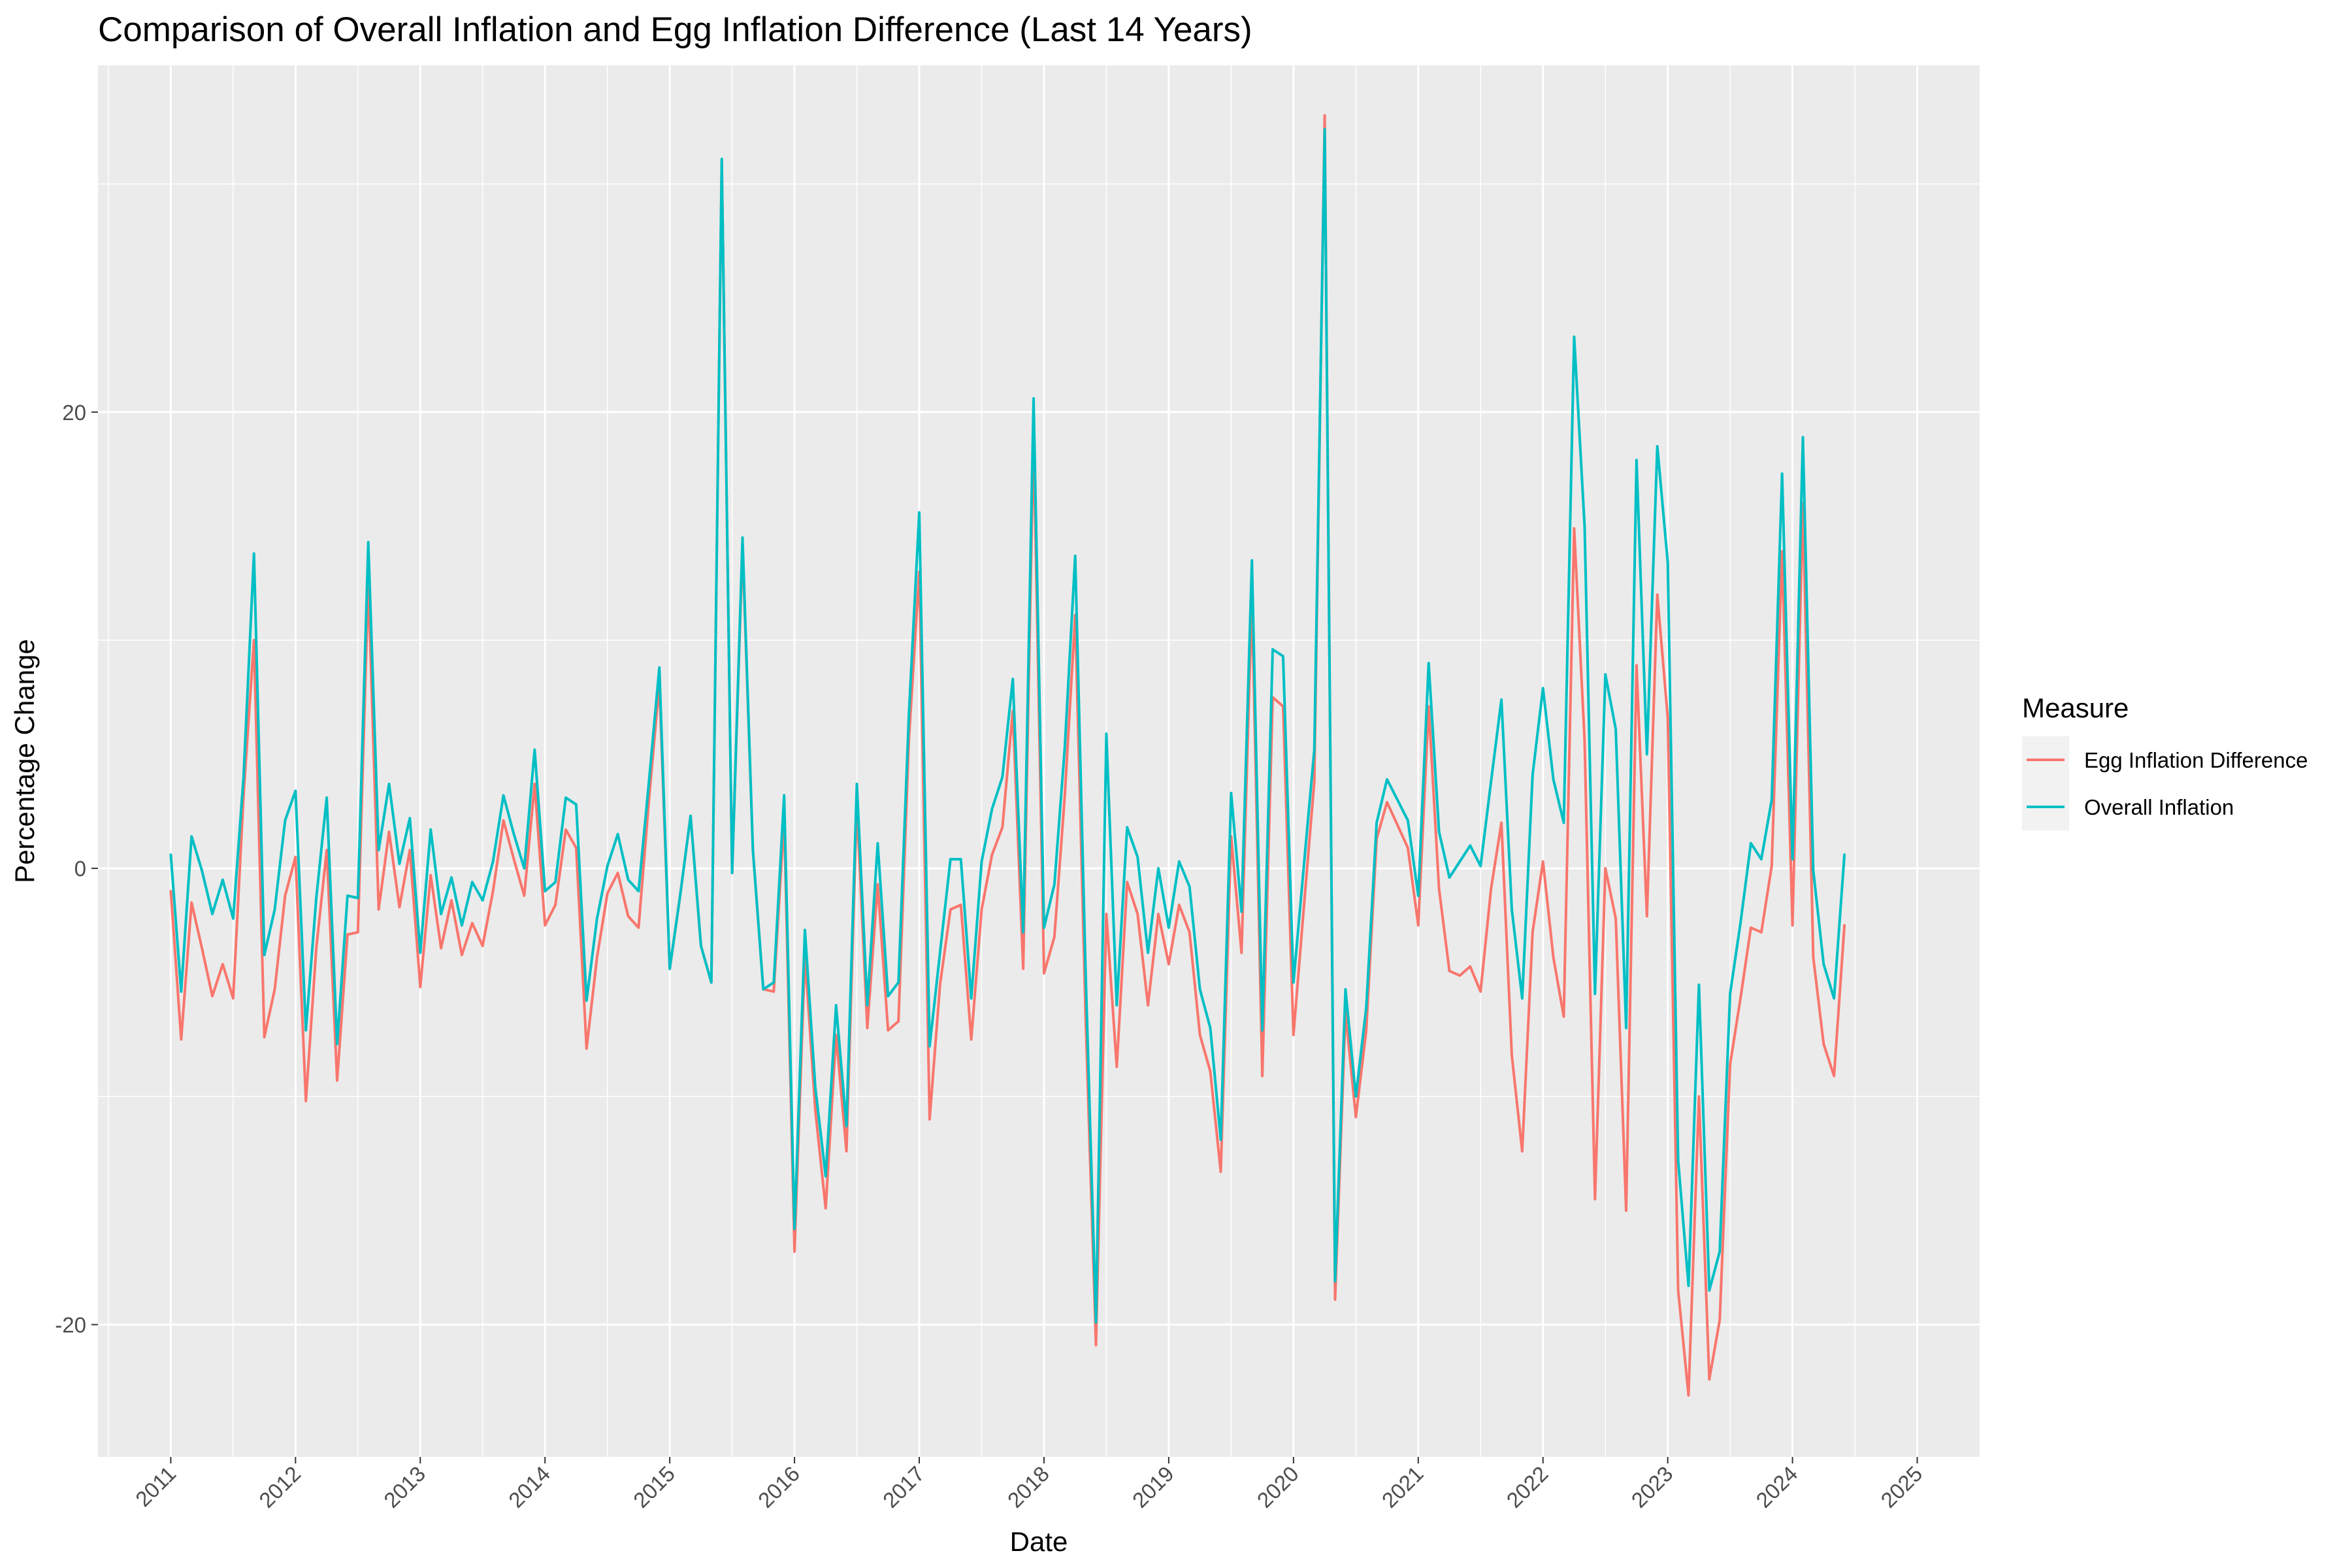 The image size is (2352, 1568). Describe the element at coordinates (1153, 1487) in the screenshot. I see `x-tick-label: 2019` at that location.